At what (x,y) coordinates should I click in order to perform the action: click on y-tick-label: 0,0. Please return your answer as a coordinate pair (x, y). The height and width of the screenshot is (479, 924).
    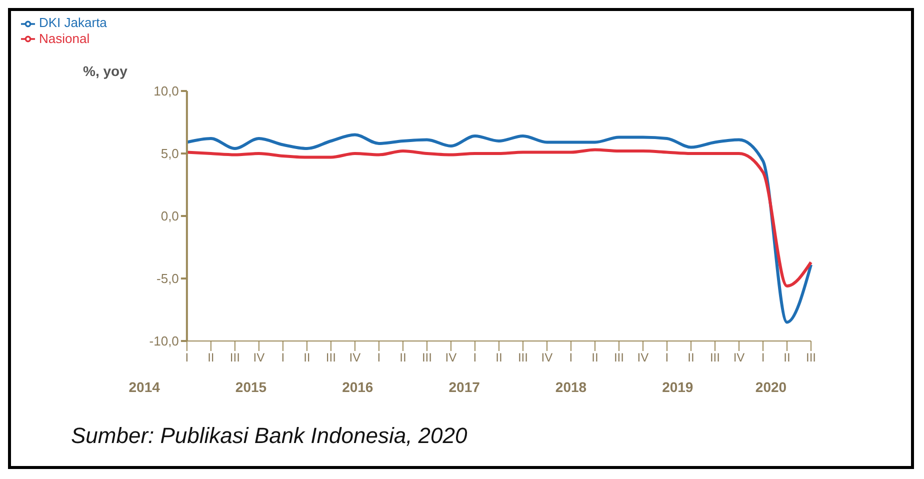
    Looking at the image, I should click on (169, 216).